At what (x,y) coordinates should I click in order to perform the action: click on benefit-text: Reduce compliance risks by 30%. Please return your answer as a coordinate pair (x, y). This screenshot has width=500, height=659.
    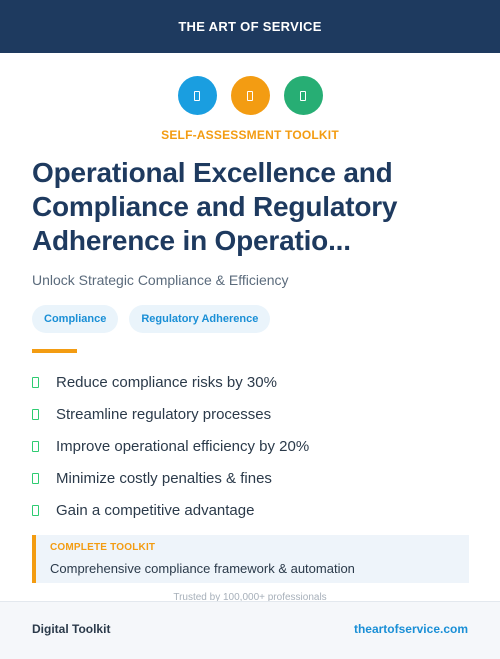
    Looking at the image, I should click on (166, 382).